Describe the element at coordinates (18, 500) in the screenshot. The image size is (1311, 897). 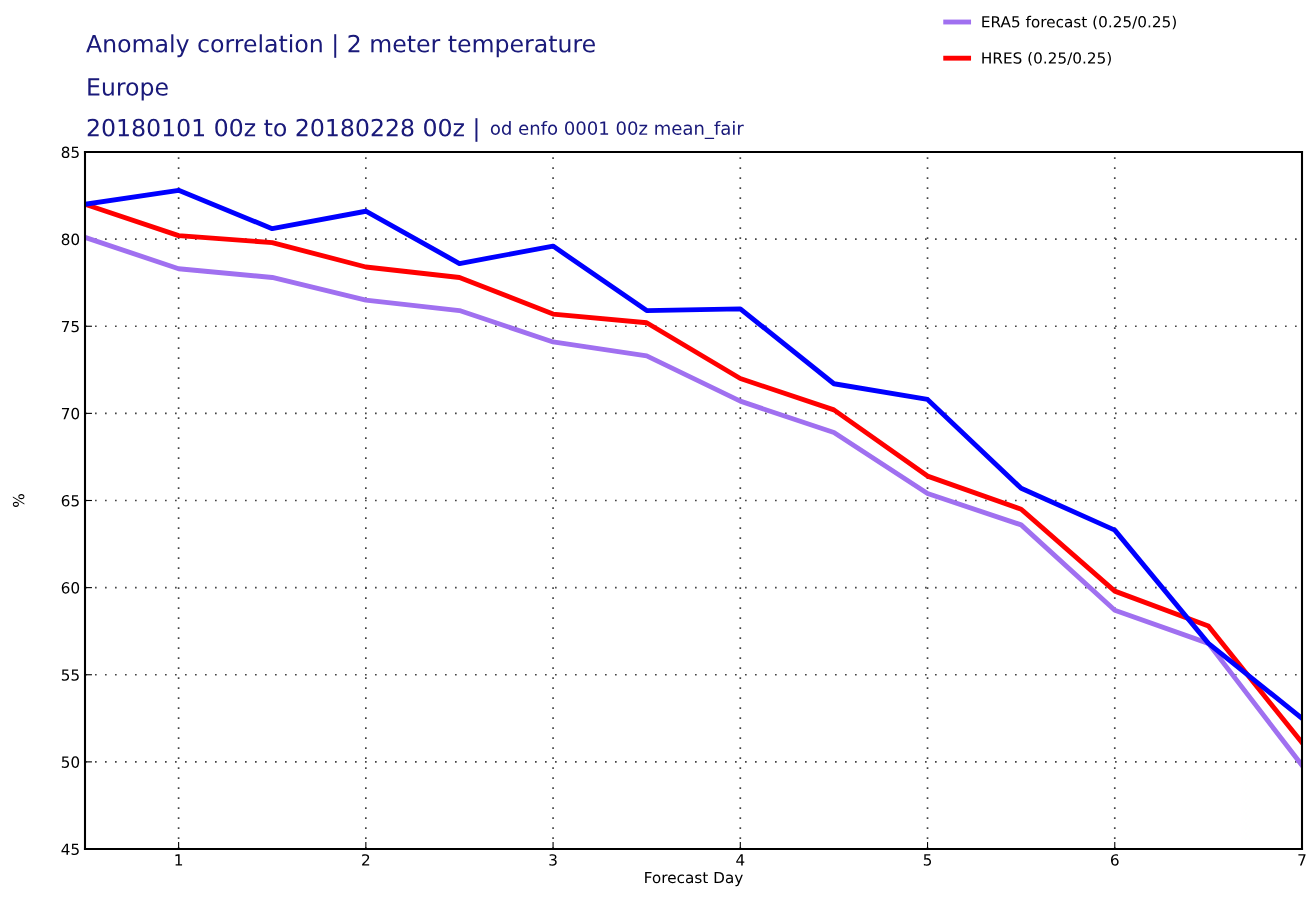
I see `y-axis-title: %` at that location.